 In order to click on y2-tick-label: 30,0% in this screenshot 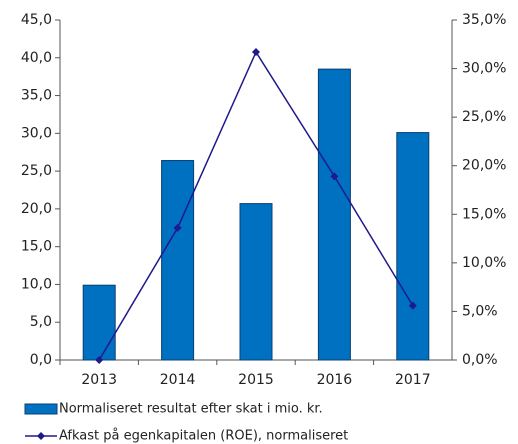, I will do `click(484, 69)`.